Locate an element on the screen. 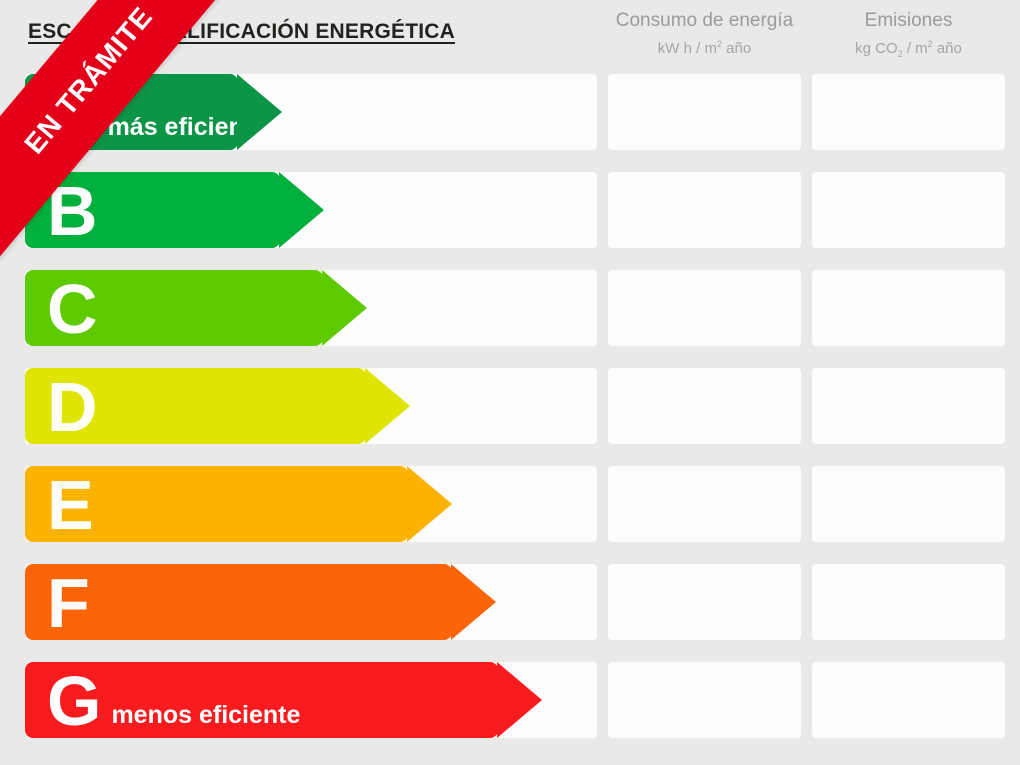 Image resolution: width=1020 pixels, height=765 pixels. rating-scale-cell: B is located at coordinates (311, 210).